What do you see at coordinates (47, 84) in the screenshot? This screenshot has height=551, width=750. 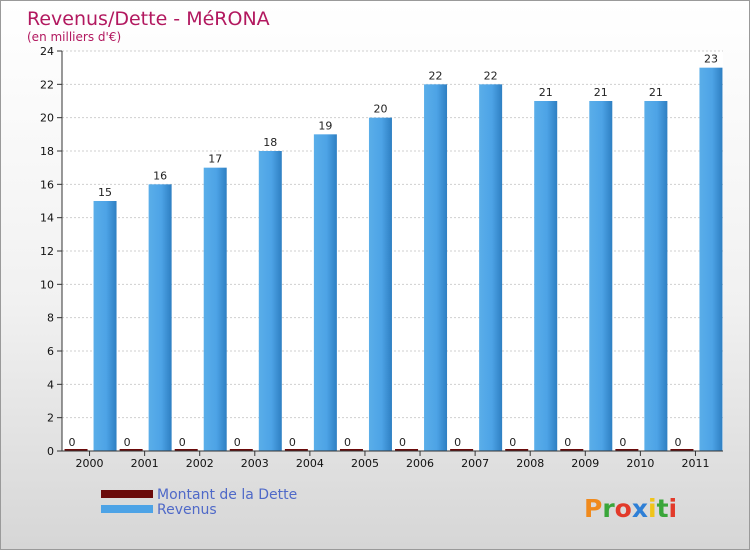 I see `y-tick-label: 22` at bounding box center [47, 84].